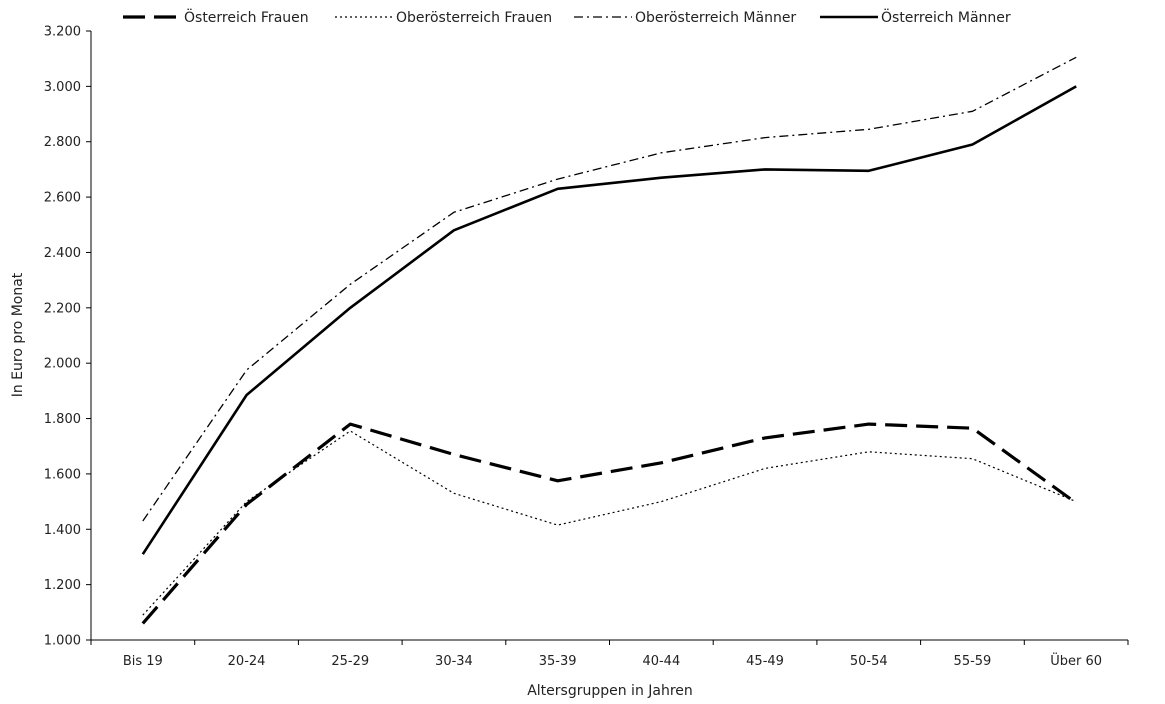  What do you see at coordinates (62, 530) in the screenshot?
I see `y-tick-label: 1.400` at bounding box center [62, 530].